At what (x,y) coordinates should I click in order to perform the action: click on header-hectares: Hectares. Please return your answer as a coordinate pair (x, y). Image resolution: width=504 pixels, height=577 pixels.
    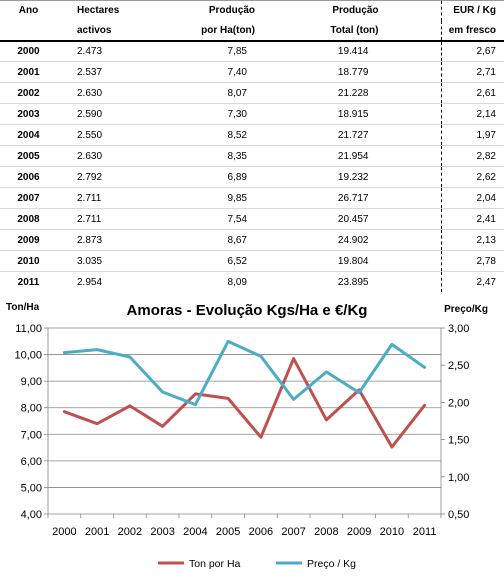
    Looking at the image, I should click on (120, 10).